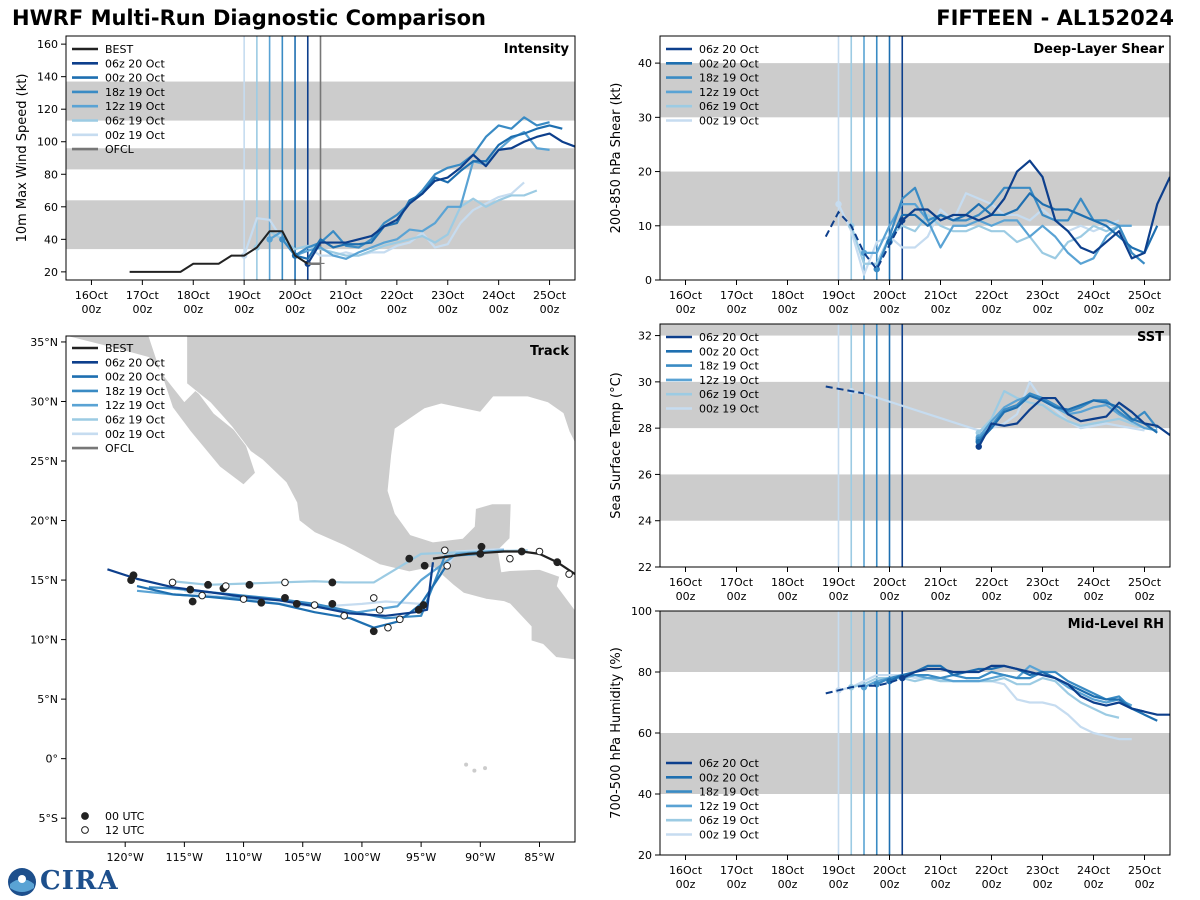  What do you see at coordinates (245, 295) in the screenshot?
I see `intensity-xtick-label-3: 19Oct` at bounding box center [245, 295].